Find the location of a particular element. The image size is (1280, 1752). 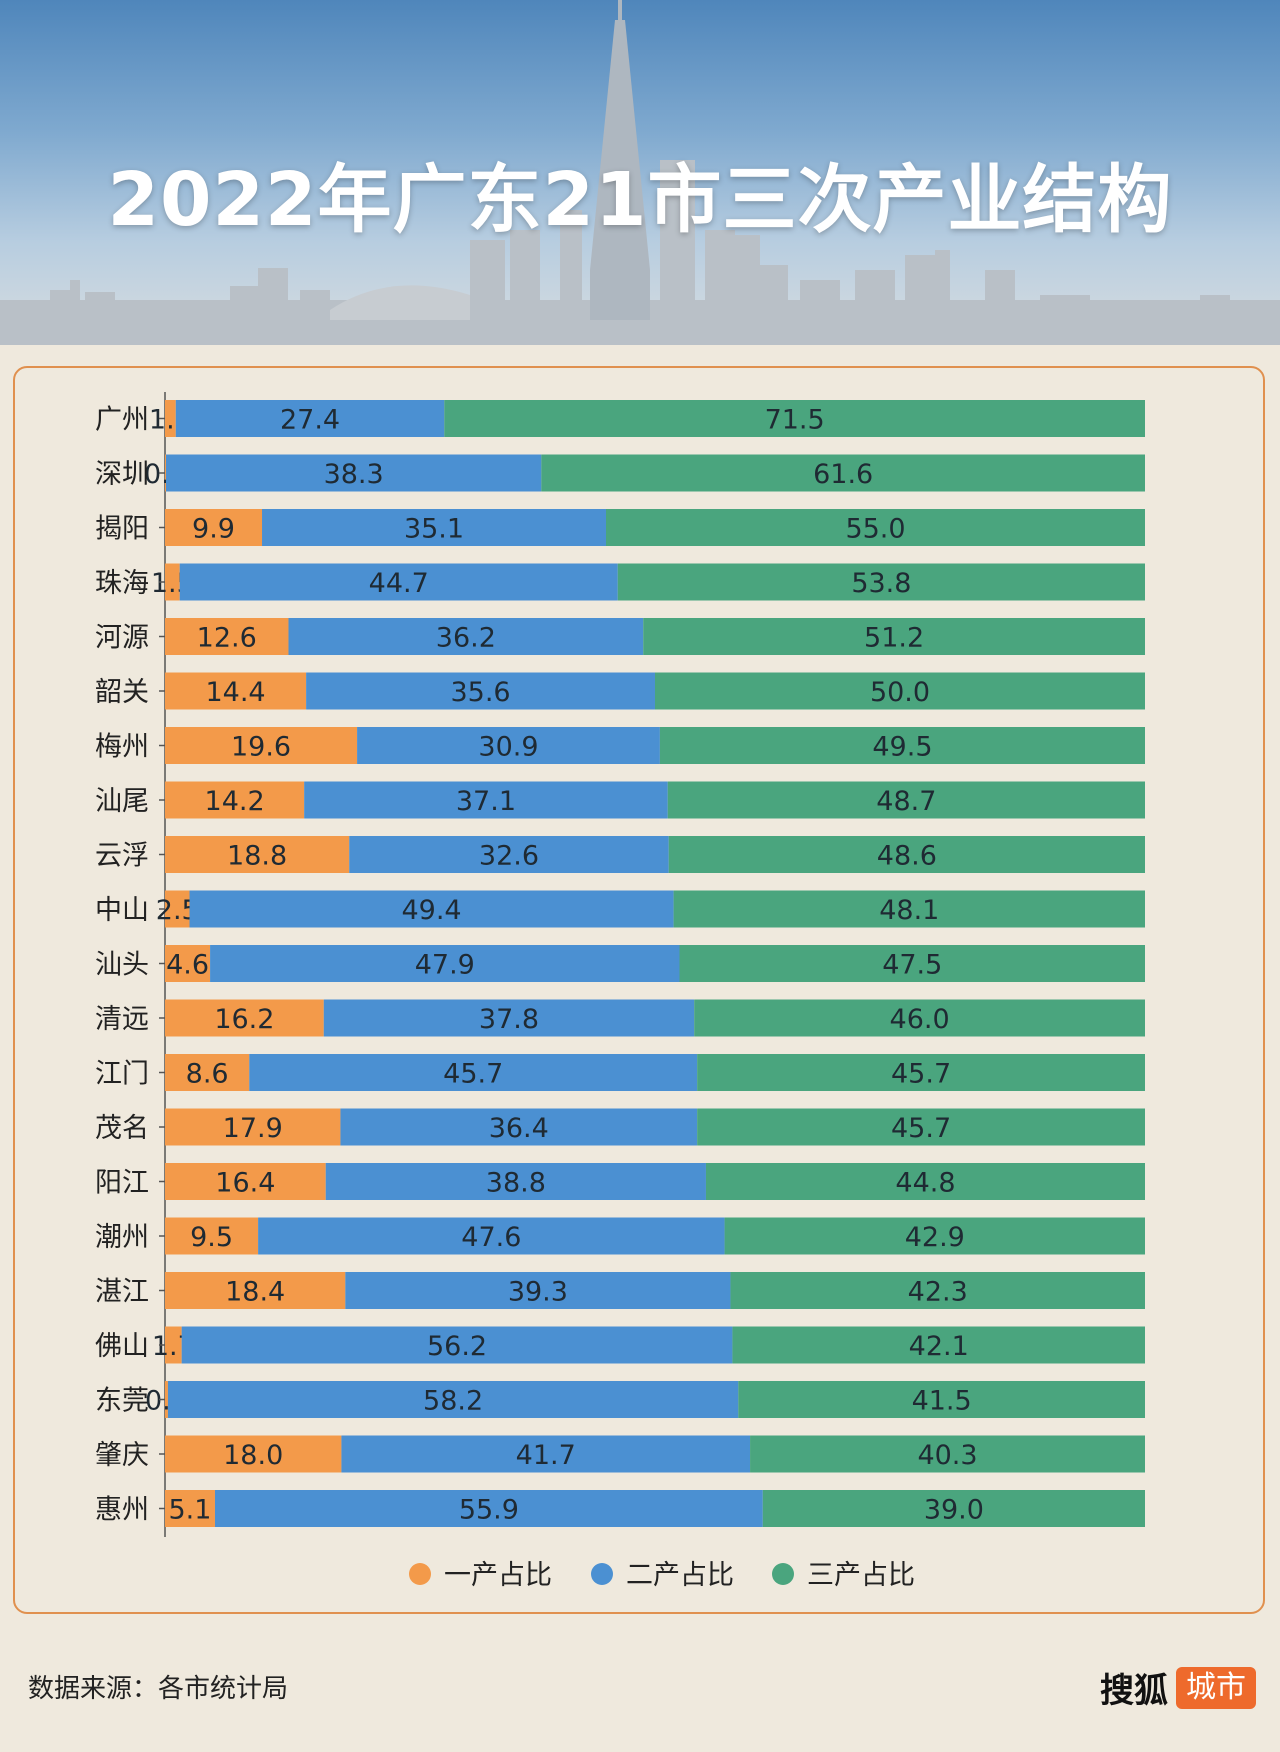

data-label: 46.0 is located at coordinates (920, 1019).